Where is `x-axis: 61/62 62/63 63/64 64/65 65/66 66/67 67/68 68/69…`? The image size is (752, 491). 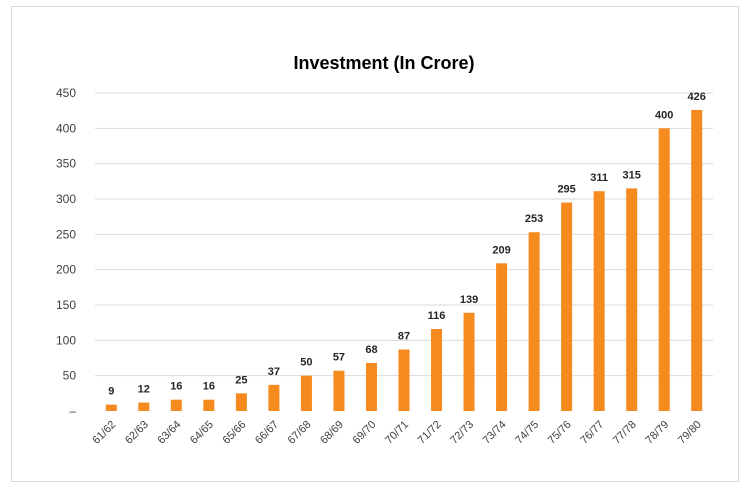
x-axis: 61/62 62/63 63/64 64/65 65/66 66/67 67/68 68/69… is located at coordinates (396, 433).